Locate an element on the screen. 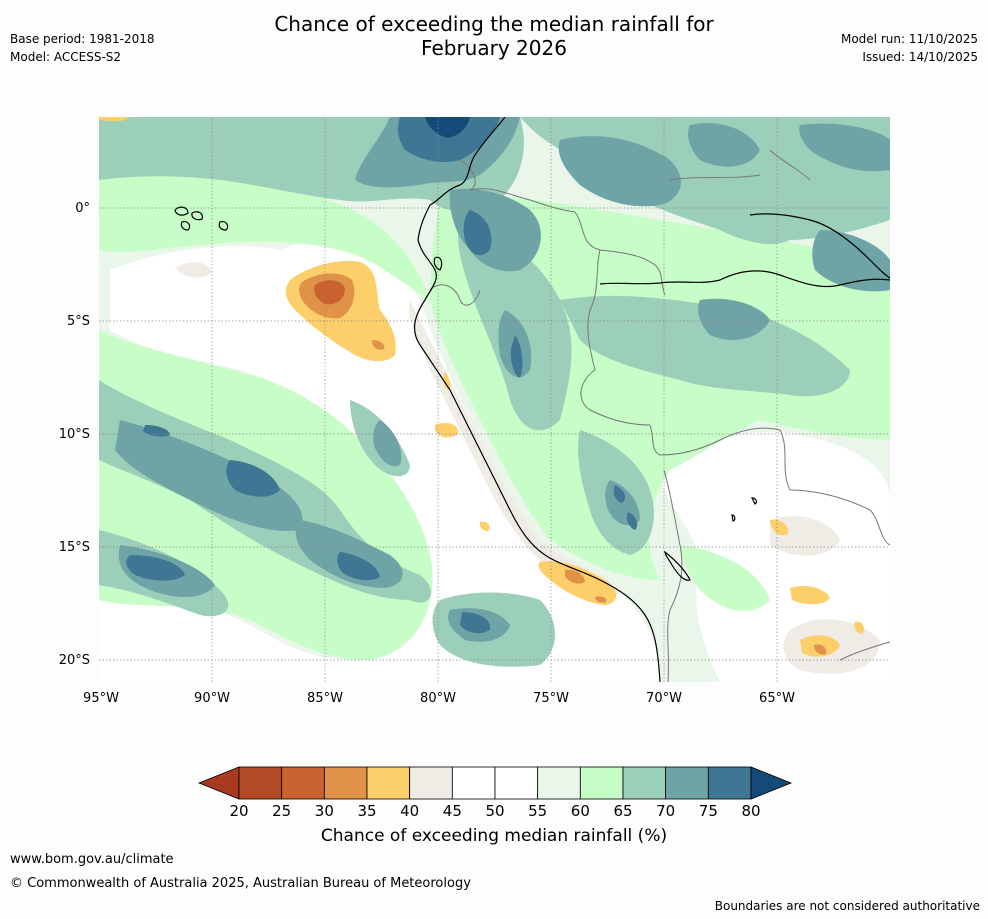  lat-tick-labels: 0° 5°S 10°S 15°S 20°S is located at coordinates (74, 434).